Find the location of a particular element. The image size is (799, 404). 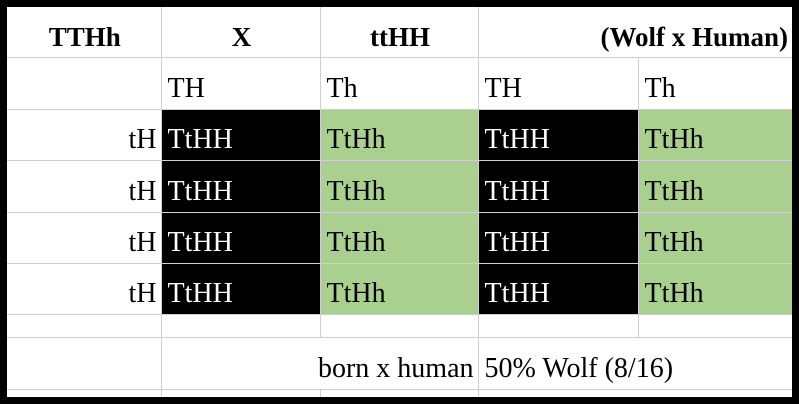

parent2-genotype-cell: ttHH is located at coordinates (399, 32).